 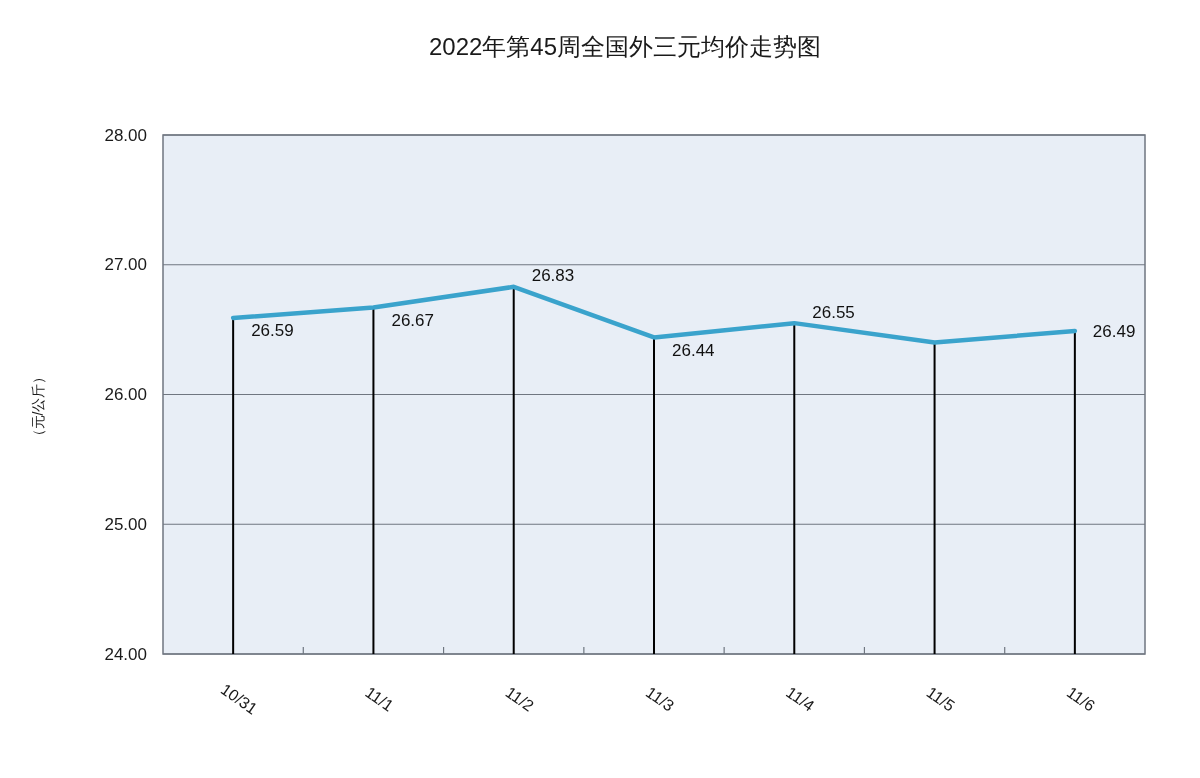 I want to click on y-tick-label: 25.00, so click(x=125, y=524).